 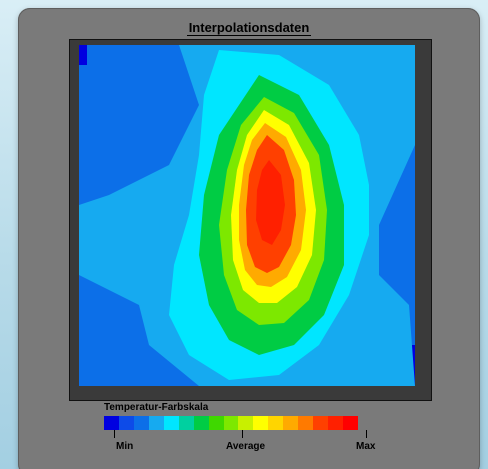 I want to click on legend-max-tick, so click(x=366, y=434).